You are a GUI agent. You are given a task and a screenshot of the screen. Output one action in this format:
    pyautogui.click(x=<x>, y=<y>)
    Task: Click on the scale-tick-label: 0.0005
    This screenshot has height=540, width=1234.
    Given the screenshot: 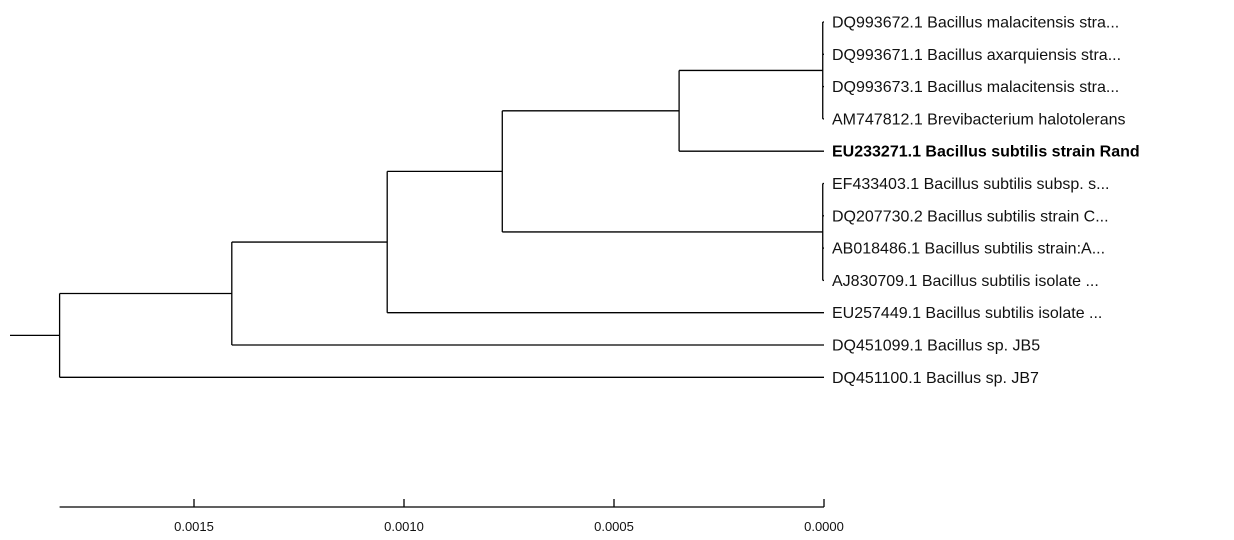 What is the action you would take?
    pyautogui.click(x=614, y=526)
    